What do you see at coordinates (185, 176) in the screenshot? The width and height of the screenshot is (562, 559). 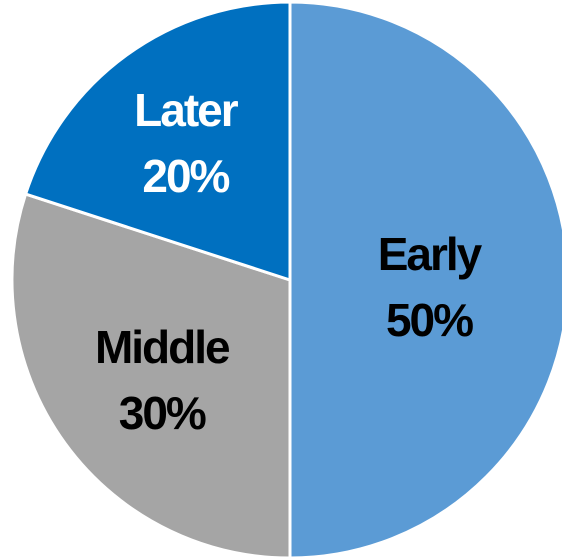 I see `slice-percent-later: 20%` at bounding box center [185, 176].